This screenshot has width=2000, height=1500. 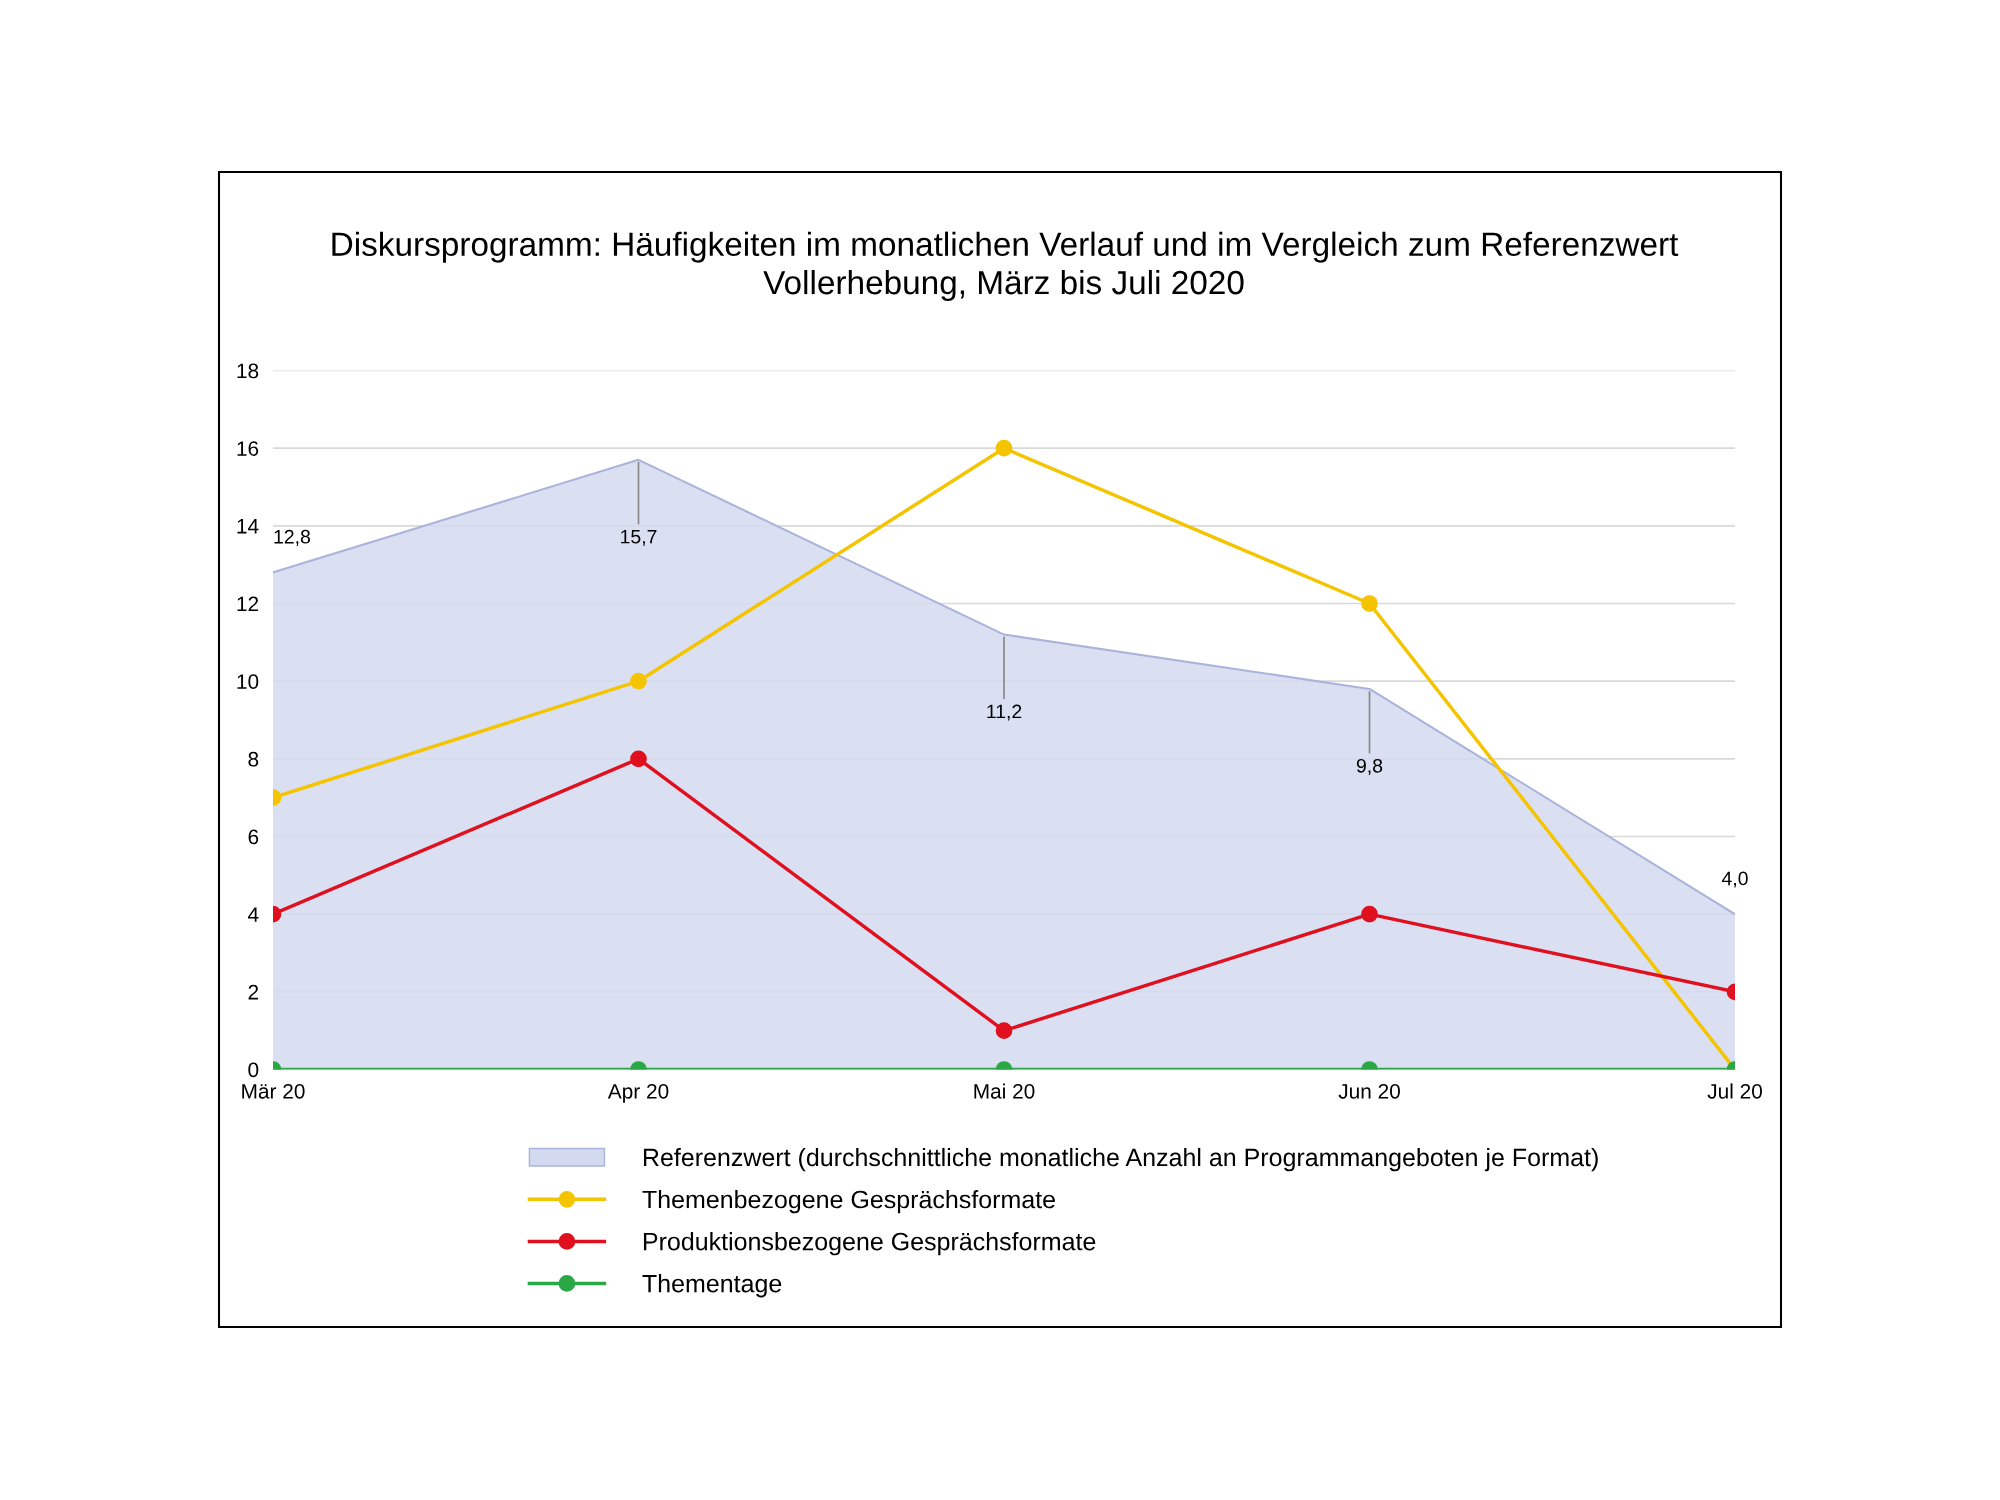 I want to click on y-tick-label: 2, so click(x=253, y=992).